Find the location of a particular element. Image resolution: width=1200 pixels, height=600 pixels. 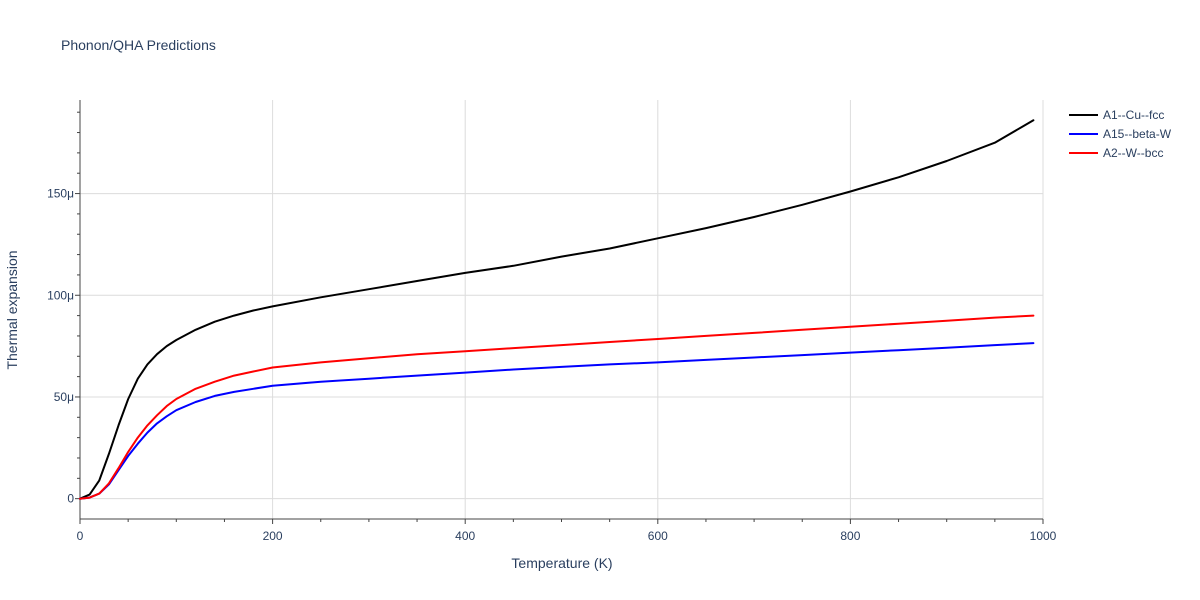

chart-title: Phonon/QHA Predictions is located at coordinates (138, 45).